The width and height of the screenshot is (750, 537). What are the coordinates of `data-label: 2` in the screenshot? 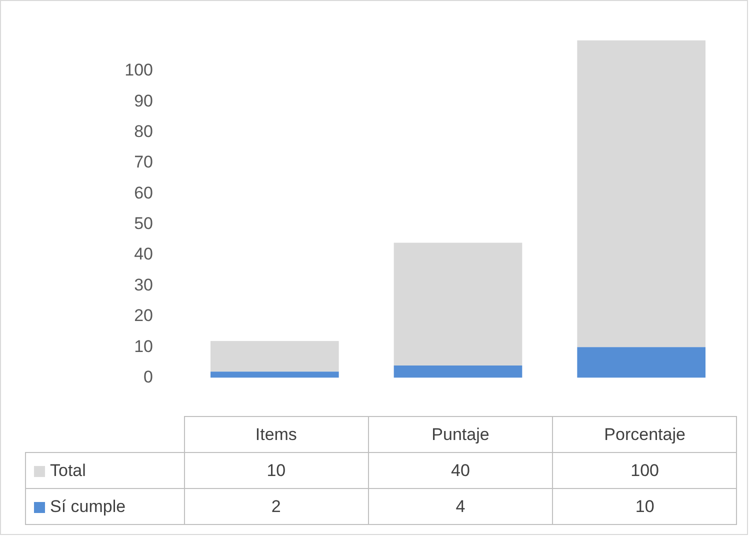 It's located at (276, 506).